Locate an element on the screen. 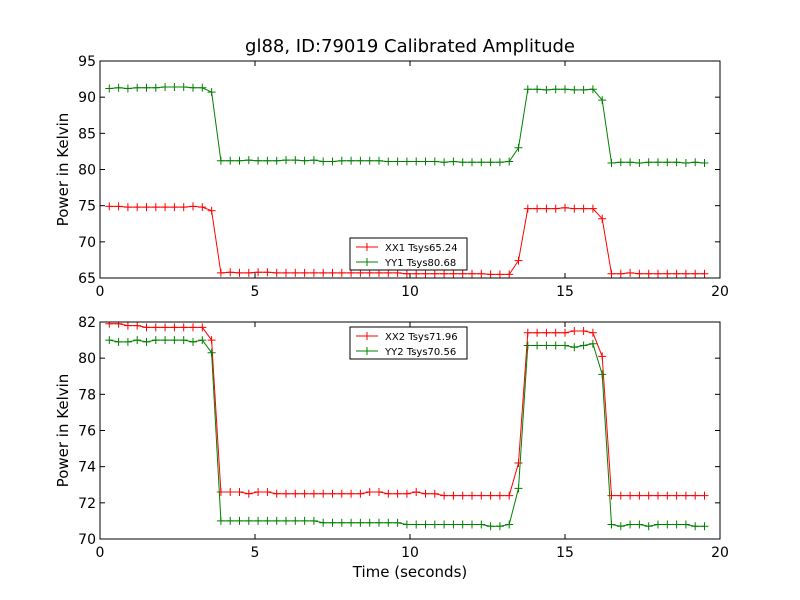 The image size is (800, 600). legend: XX1 Tsys65.24 YY1 Tsys80.68 is located at coordinates (408, 254).